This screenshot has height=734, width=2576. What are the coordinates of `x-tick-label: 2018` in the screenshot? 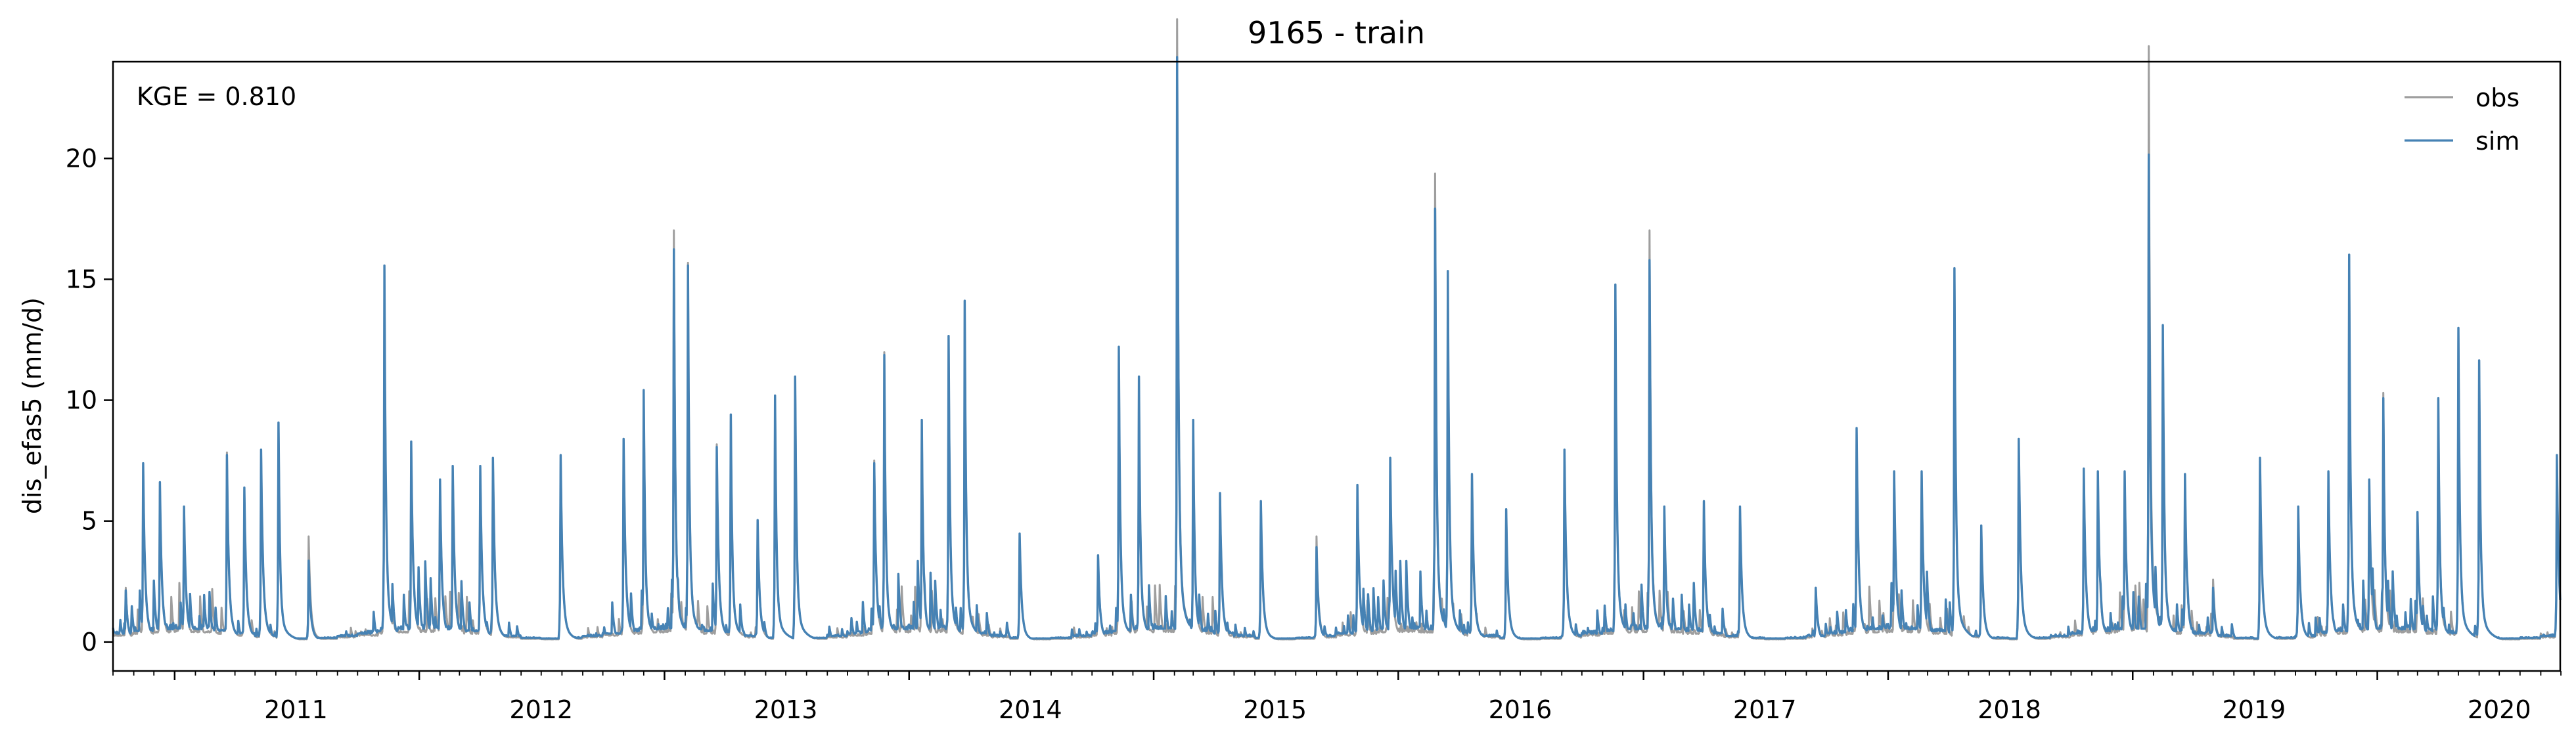 It's located at (2009, 709).